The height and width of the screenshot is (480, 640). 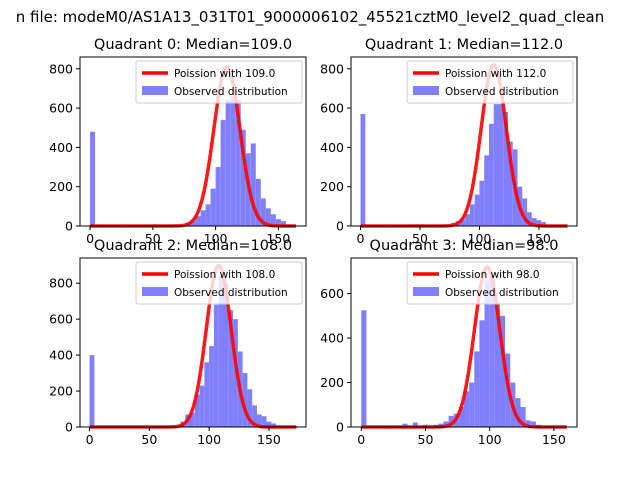 I want to click on panel-title: Quadrant 3: Median=98.0, so click(x=464, y=246).